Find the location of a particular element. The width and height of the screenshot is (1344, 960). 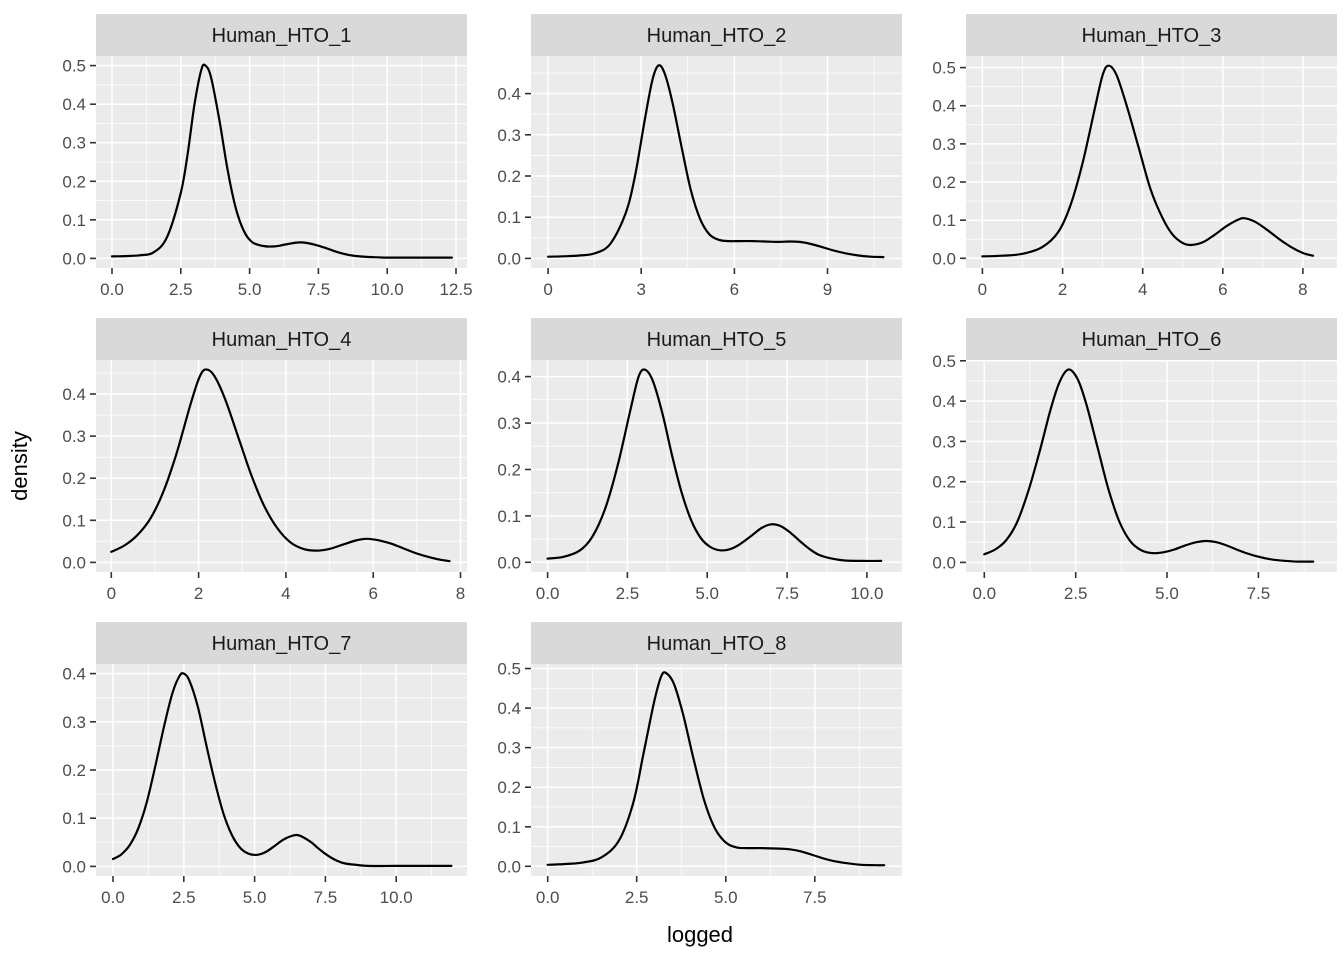

facet-title: Human_HTO_7 is located at coordinates (282, 644).